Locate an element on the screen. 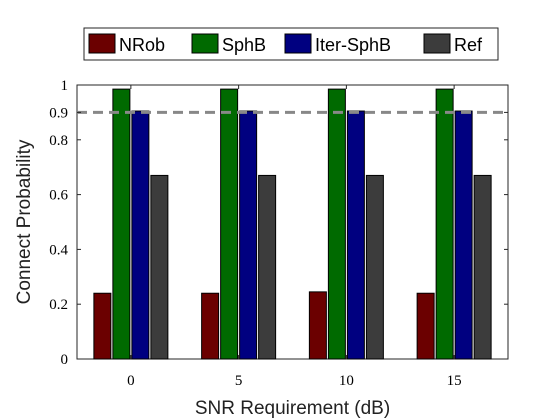 The height and width of the screenshot is (420, 560). y-tick-label: 0.6 is located at coordinates (58, 196).